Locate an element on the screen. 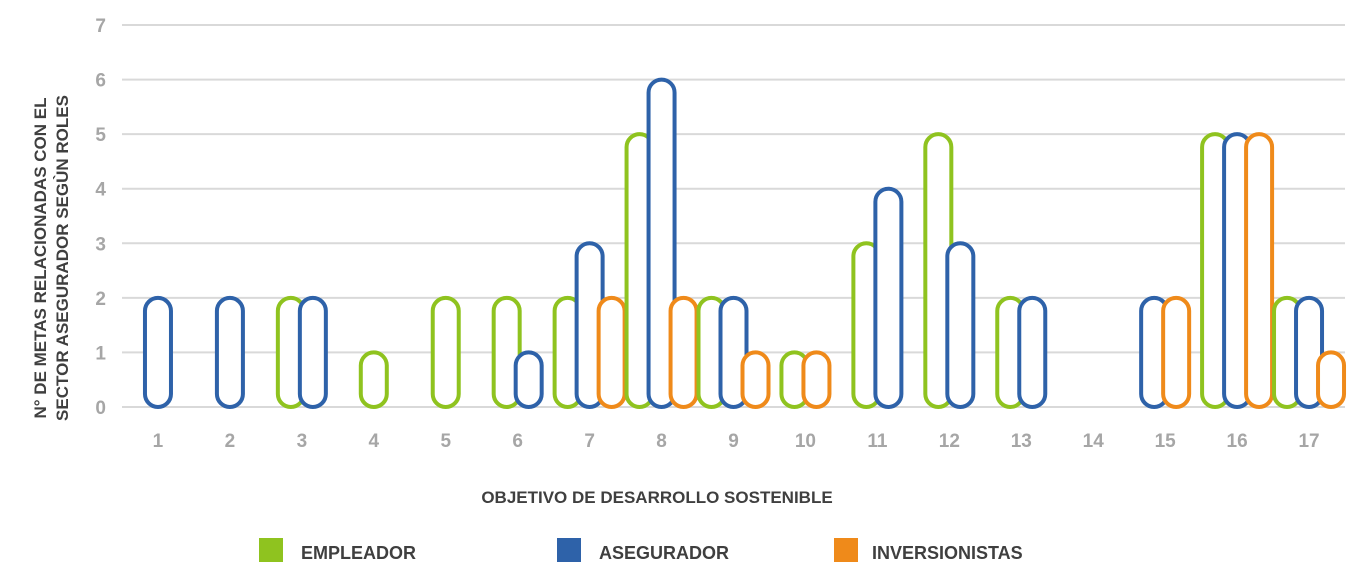 This screenshot has width=1365, height=564. y-tick-label: 7 is located at coordinates (100, 26).